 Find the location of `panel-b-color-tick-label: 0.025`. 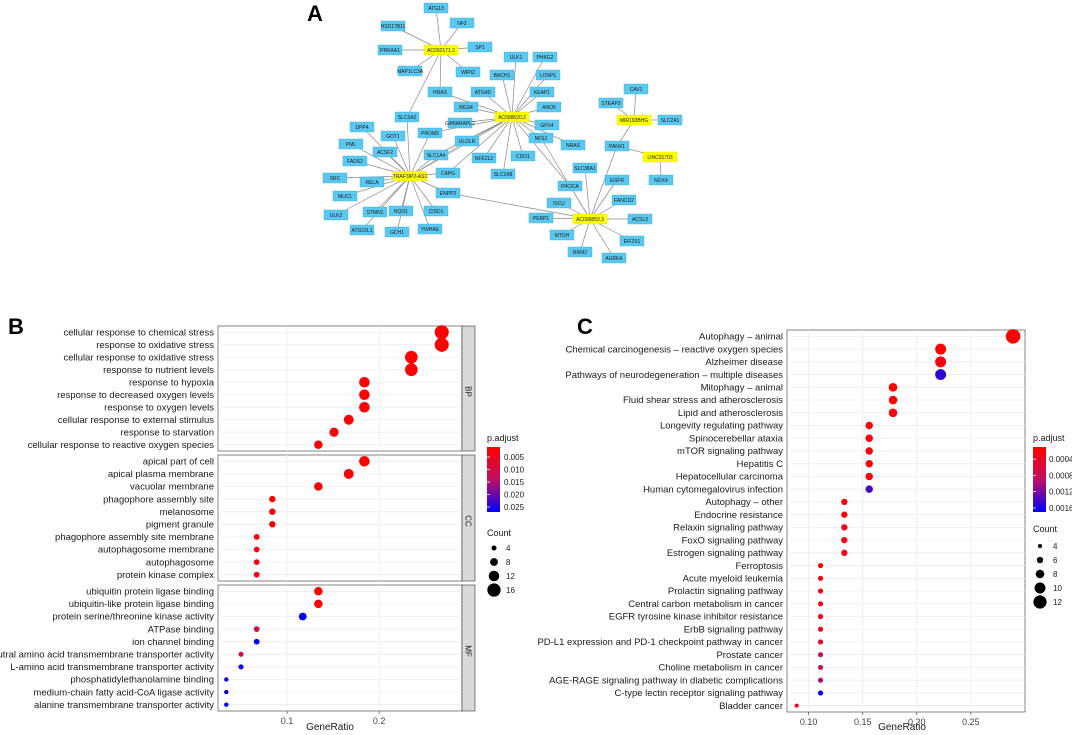

panel-b-color-tick-label: 0.025 is located at coordinates (514, 507).